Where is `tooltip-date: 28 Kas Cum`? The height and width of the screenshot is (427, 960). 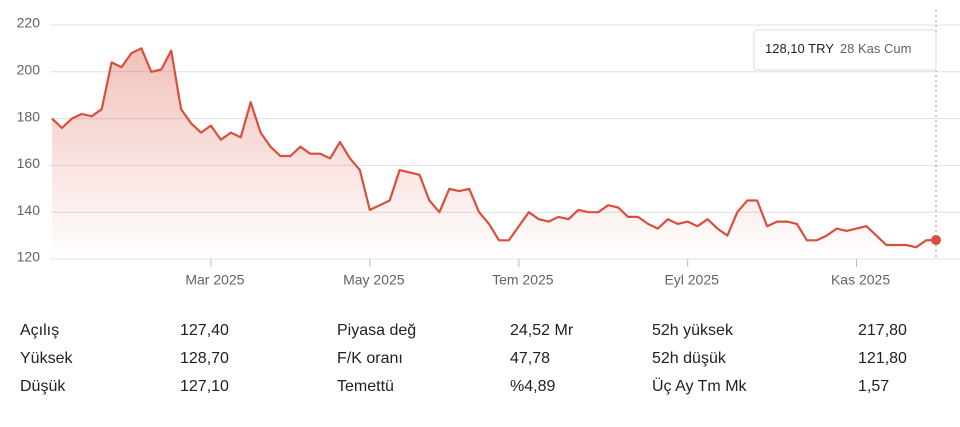
tooltip-date: 28 Kas Cum is located at coordinates (876, 48).